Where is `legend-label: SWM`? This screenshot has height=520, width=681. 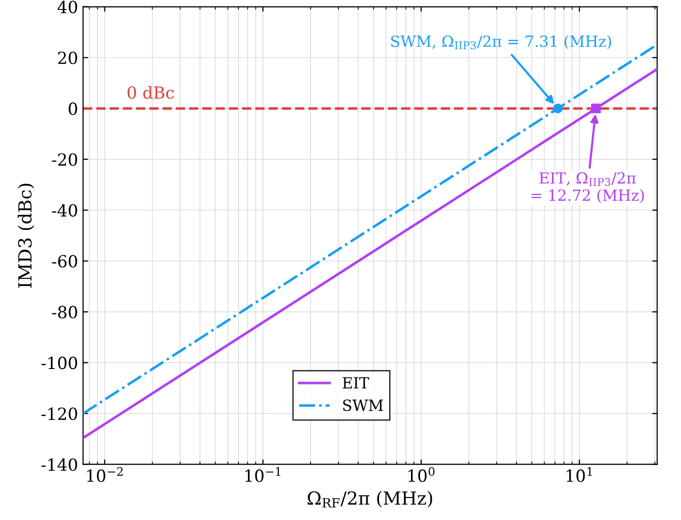 legend-label: SWM is located at coordinates (363, 405).